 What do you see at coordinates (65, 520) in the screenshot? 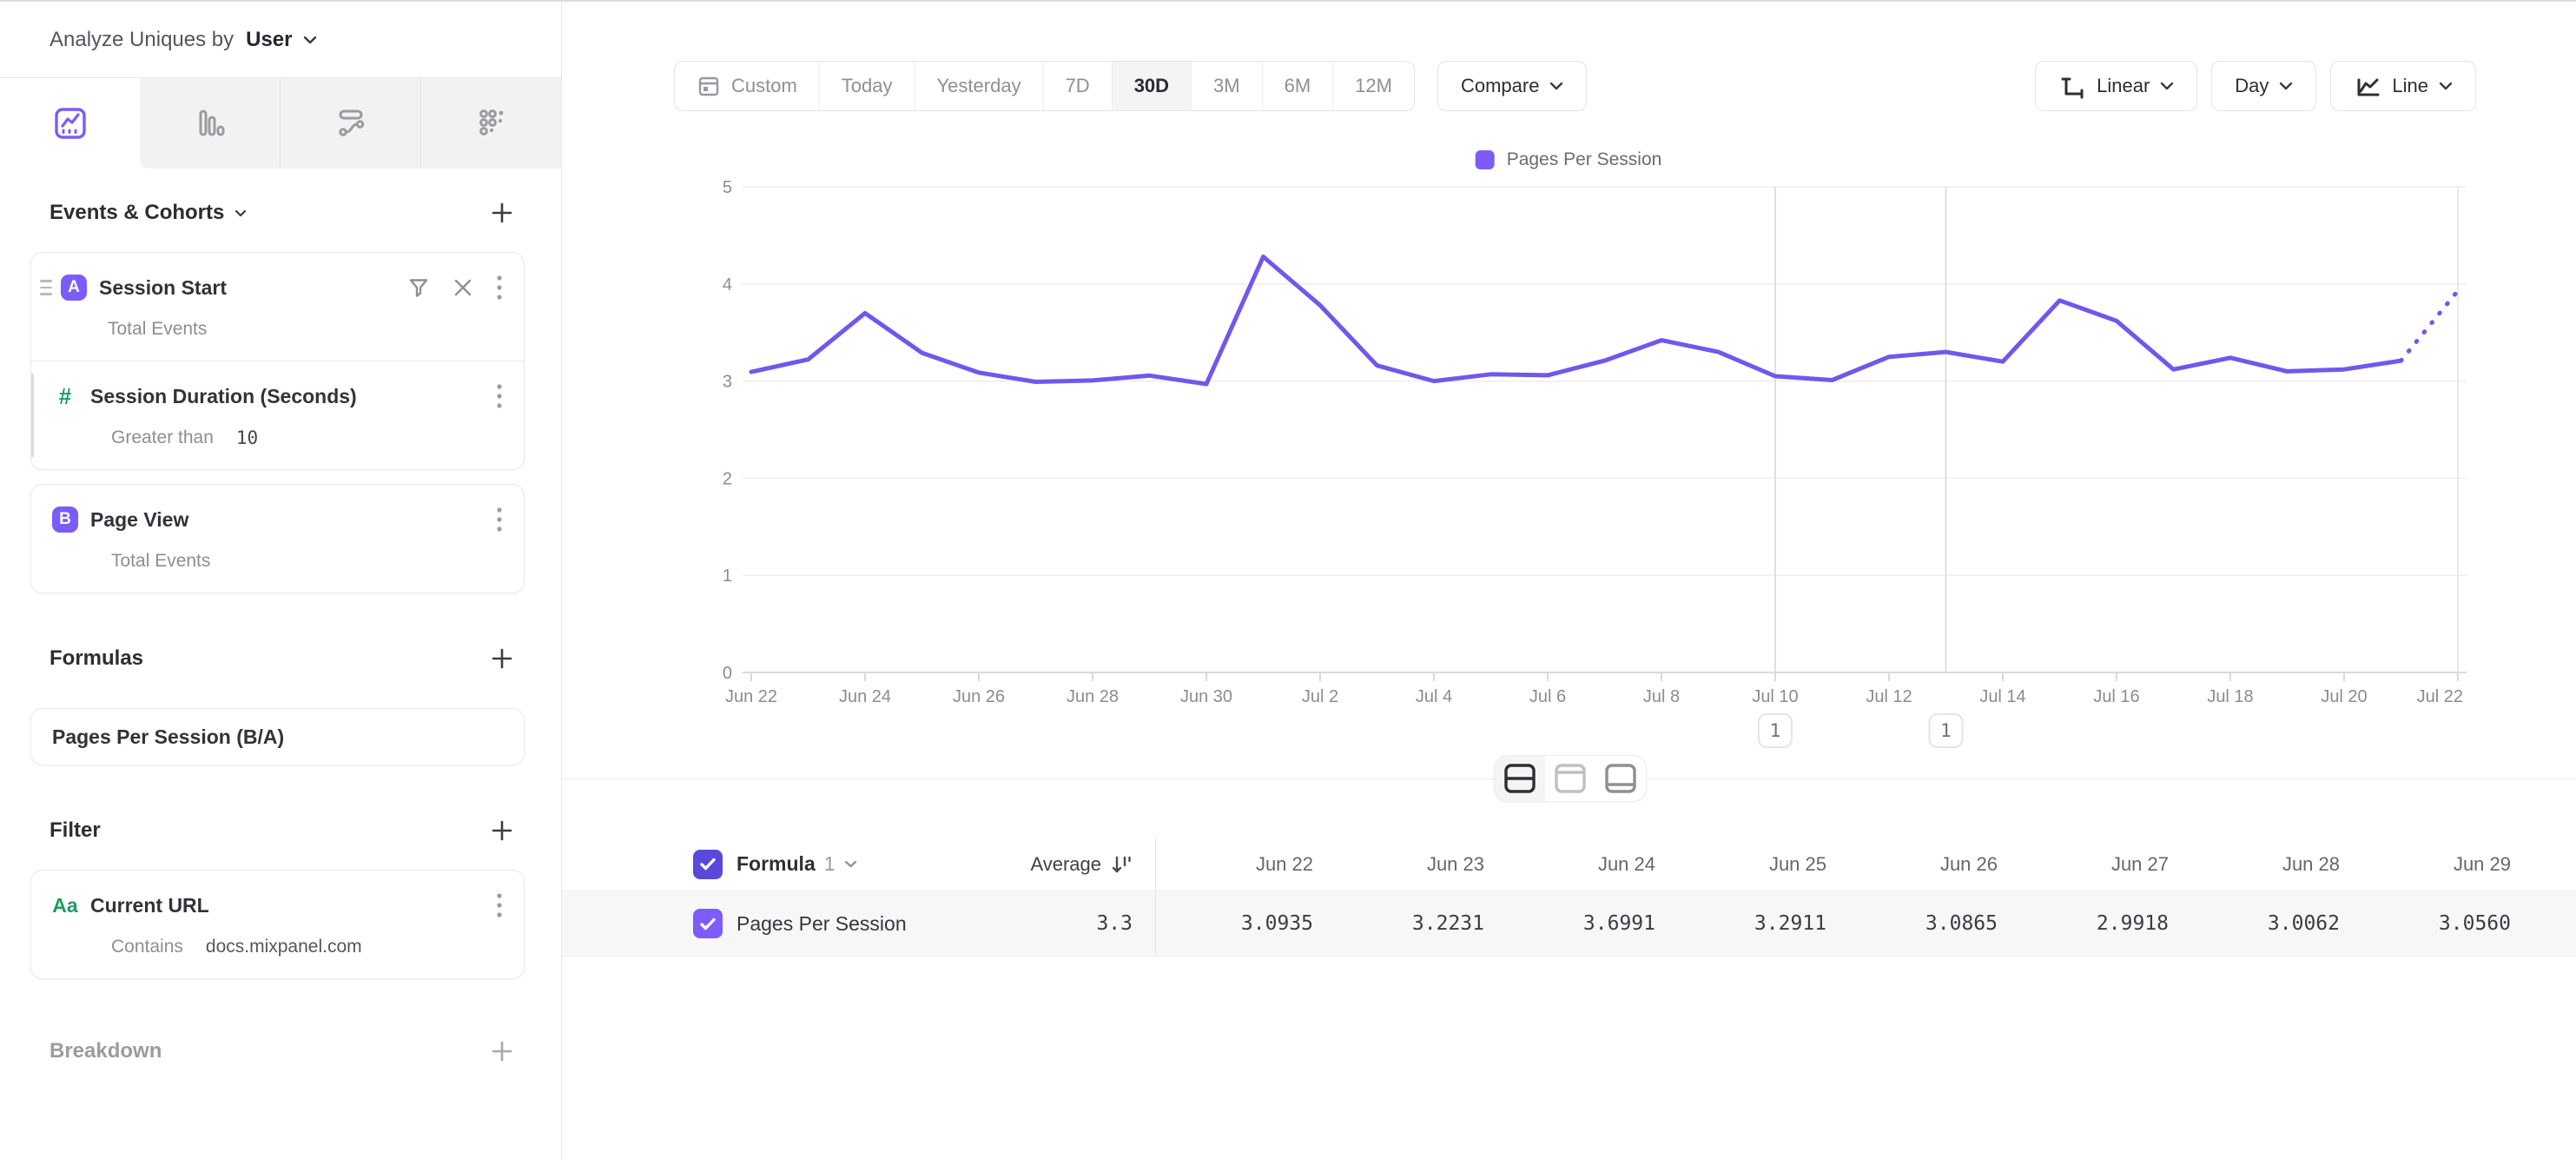
I see `event-letter-badge: B` at bounding box center [65, 520].